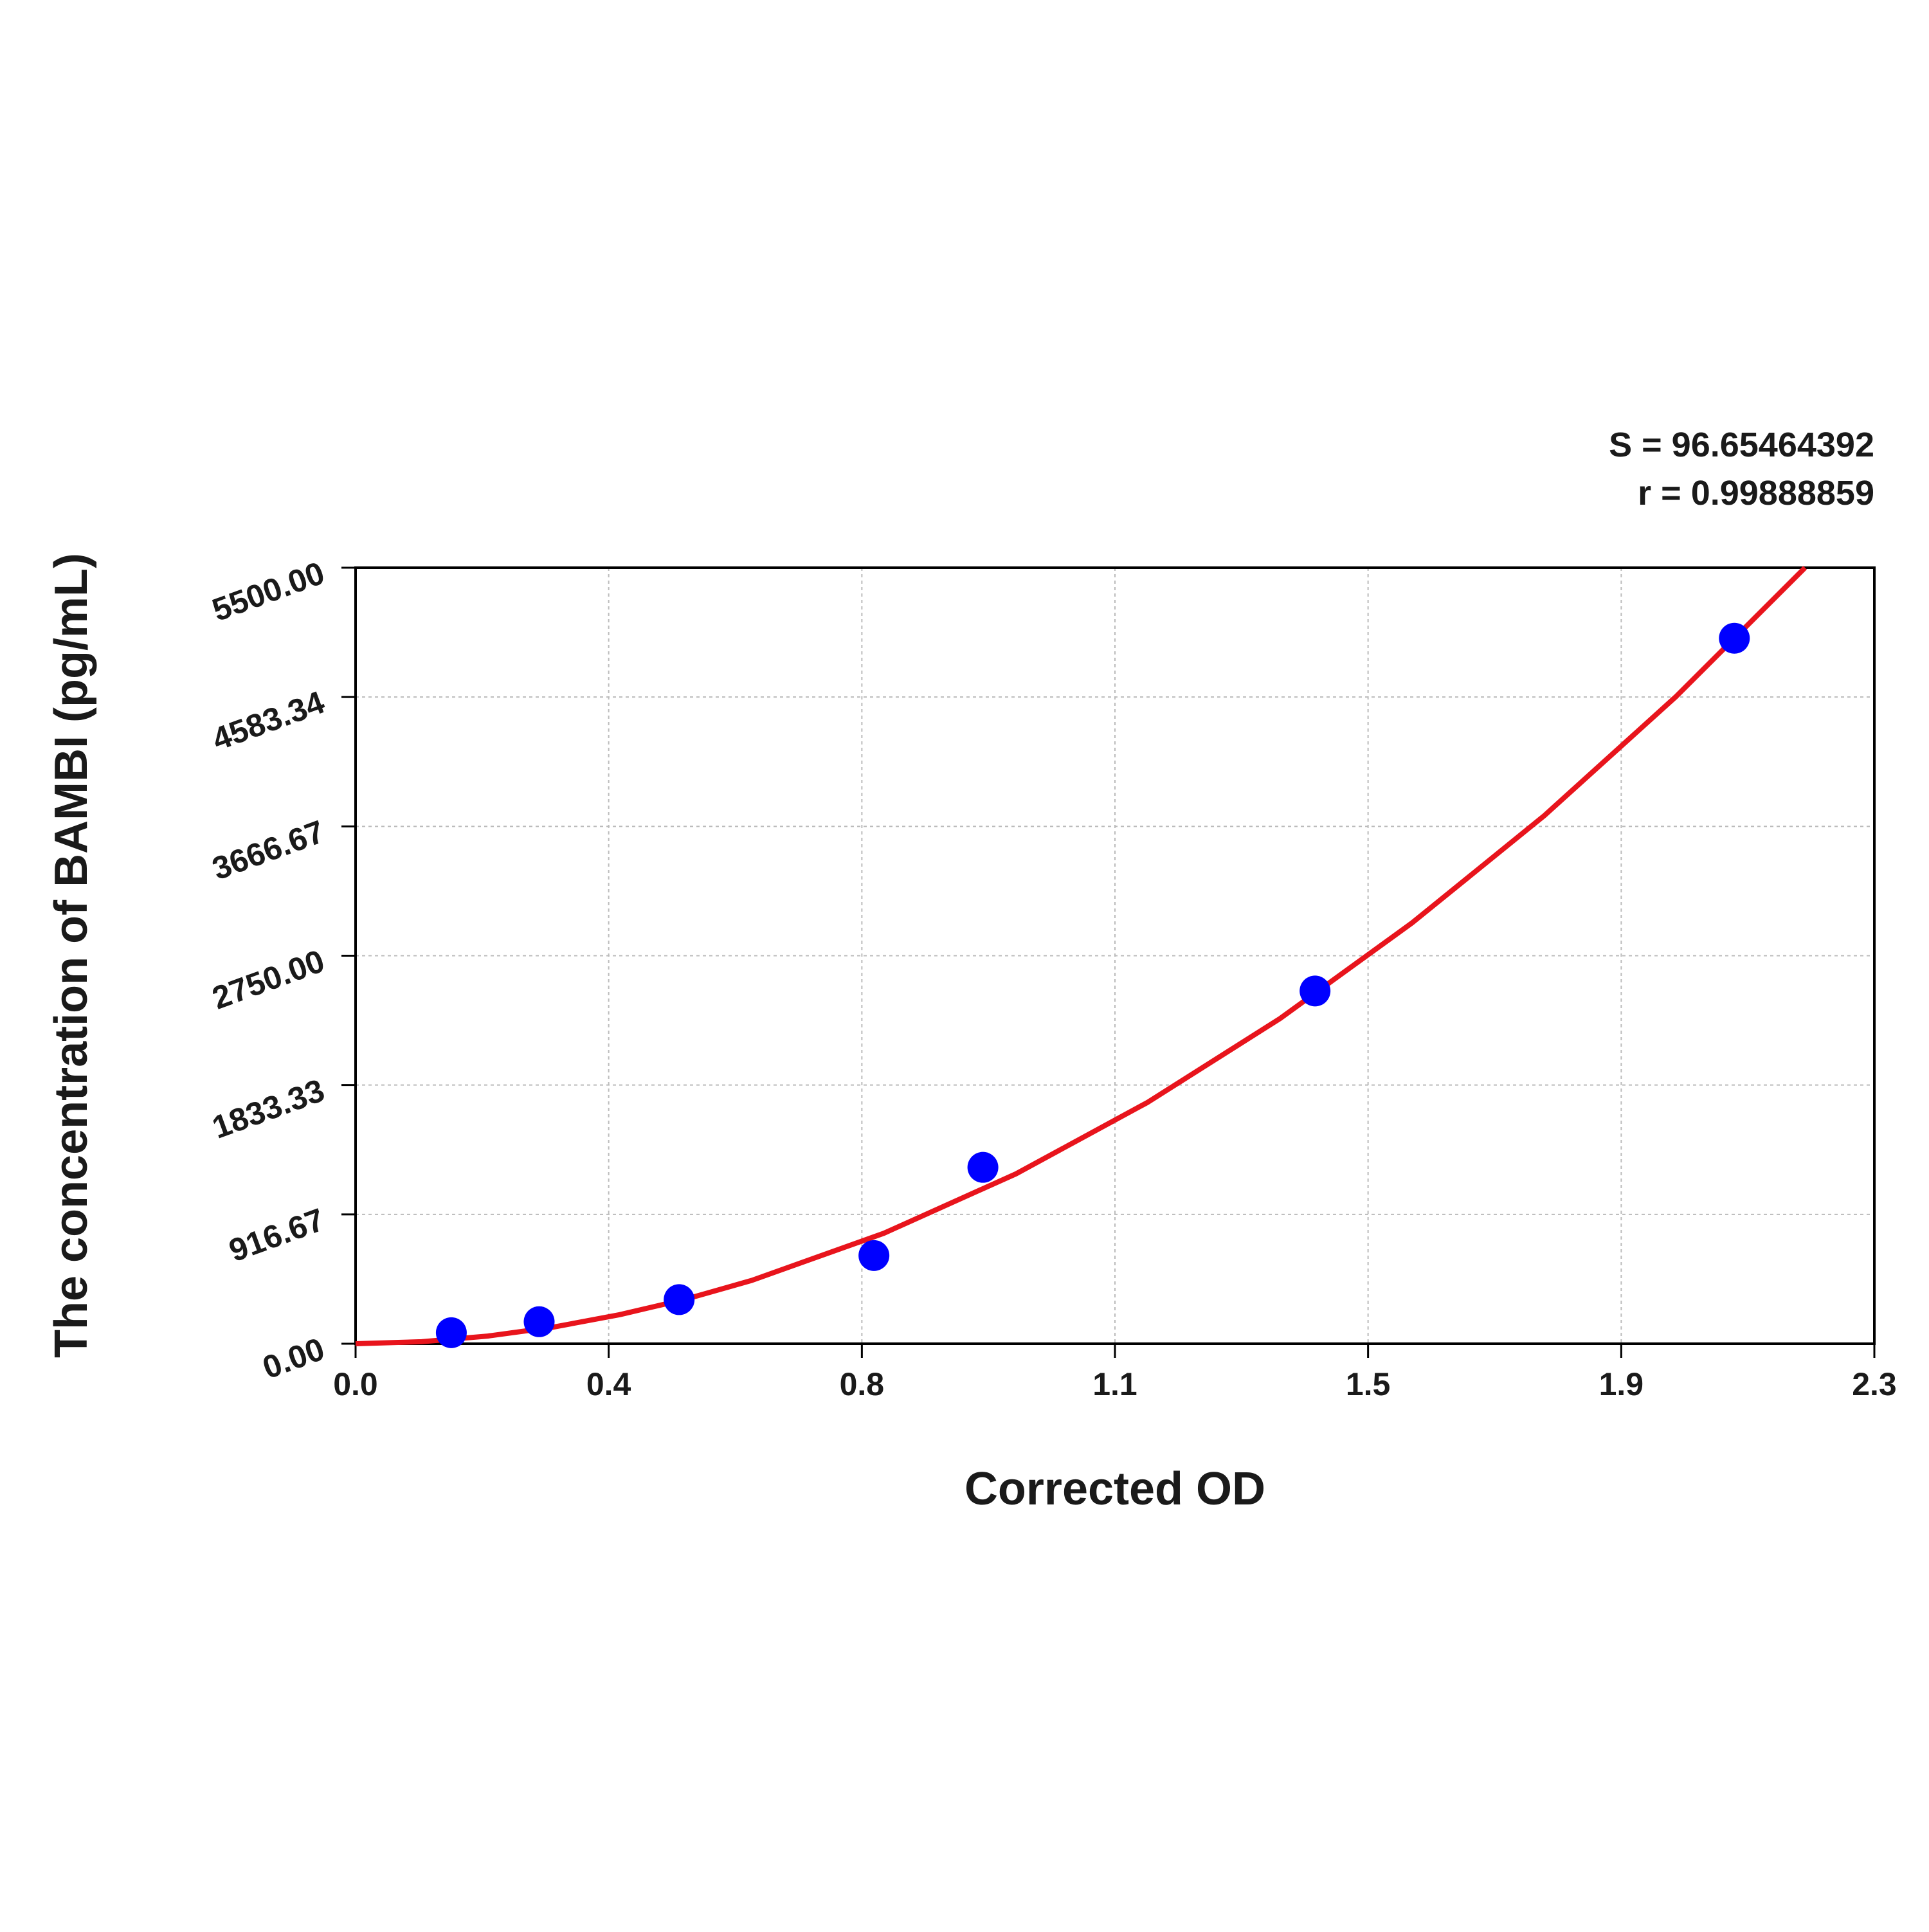 The width and height of the screenshot is (1929, 1932). I want to click on y-tick-label: 4583.34, so click(268, 721).